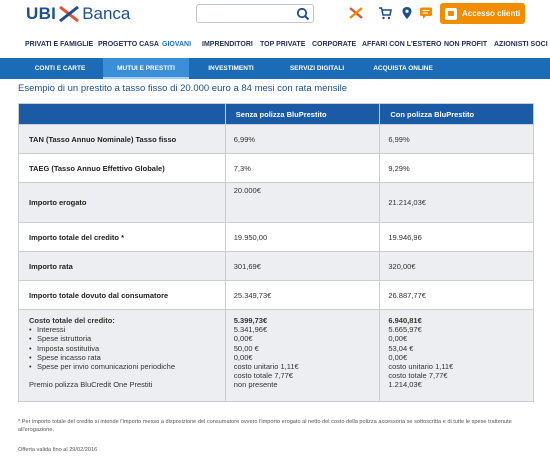 Image resolution: width=550 pixels, height=456 pixels. Describe the element at coordinates (405, 330) in the screenshot. I see `cost-value: 5.665,97€` at that location.